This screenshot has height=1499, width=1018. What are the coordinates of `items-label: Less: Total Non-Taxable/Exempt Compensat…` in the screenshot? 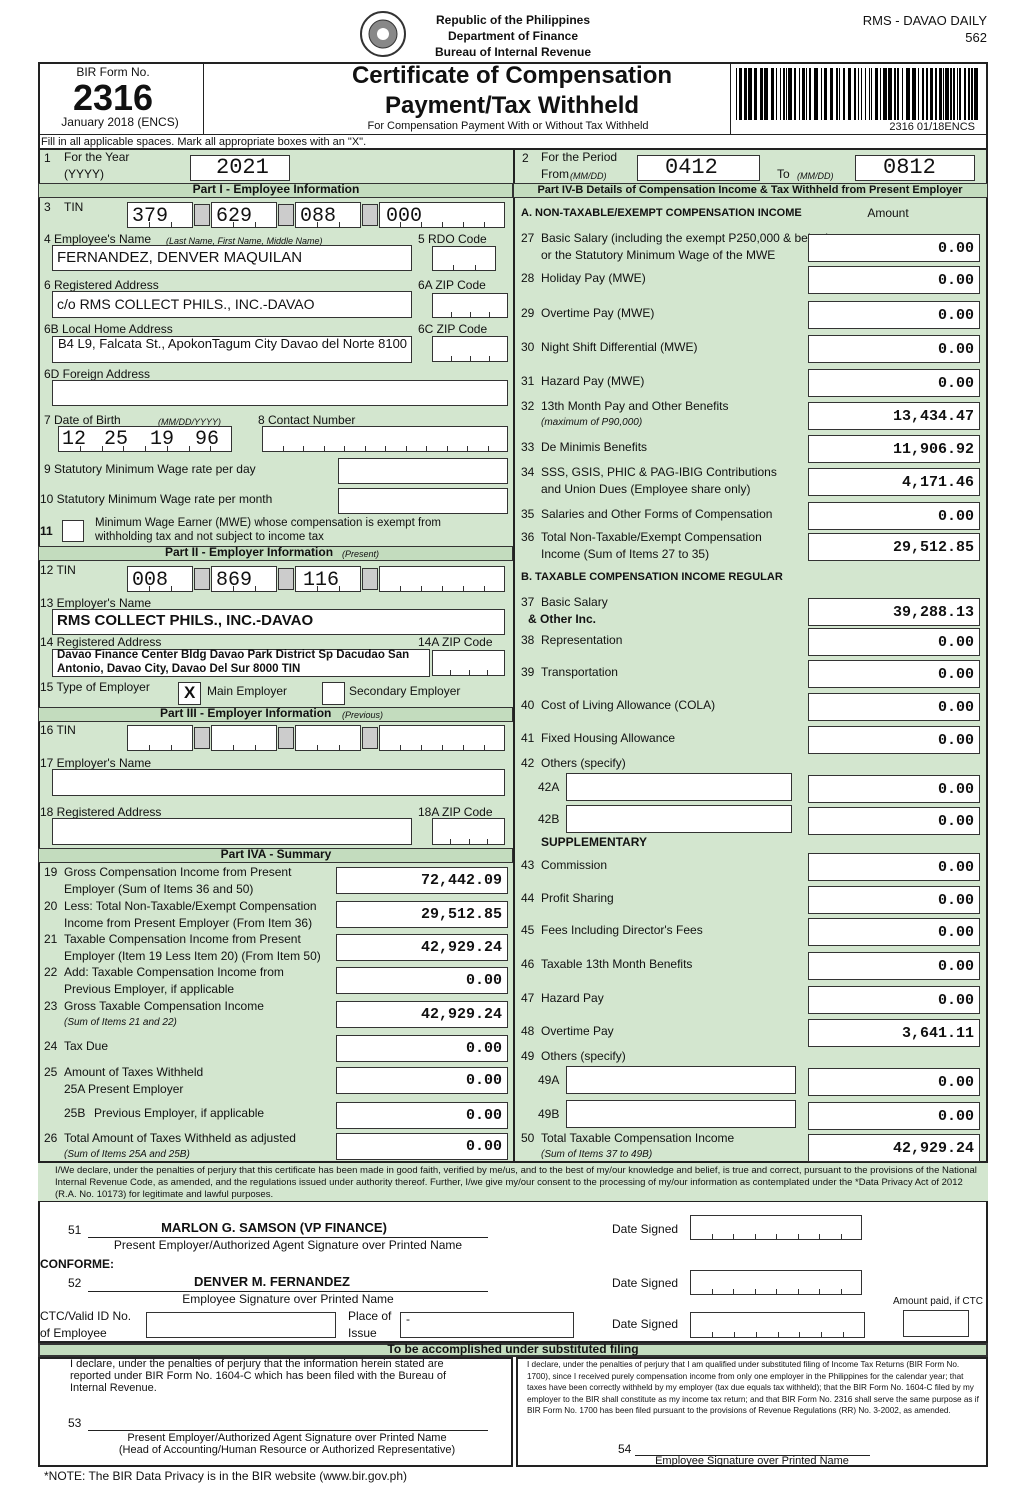 It's located at (190, 906).